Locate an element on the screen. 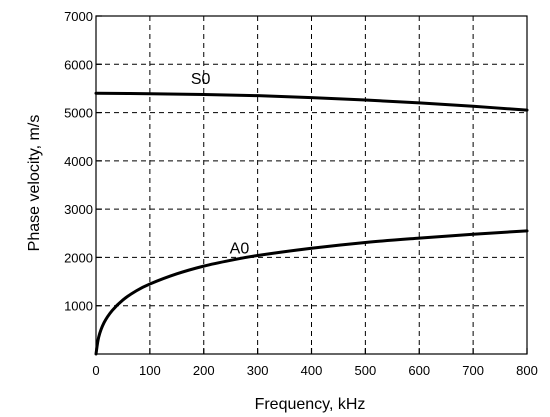 The height and width of the screenshot is (417, 550). y-tick-label: 7000 is located at coordinates (78, 16).